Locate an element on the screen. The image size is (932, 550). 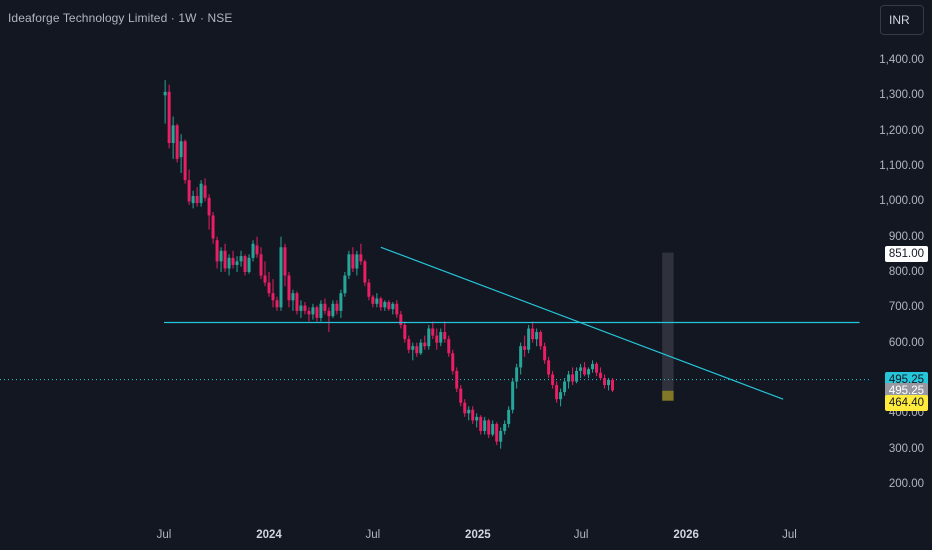
x-tick-label: 2024 is located at coordinates (269, 535).